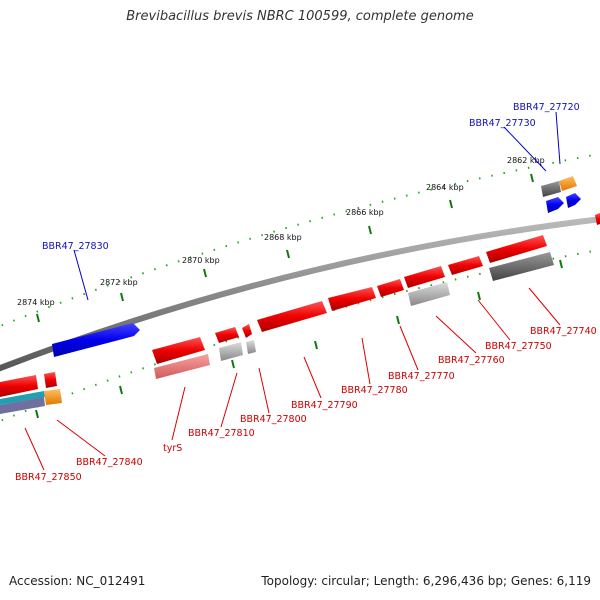 This screenshot has width=600, height=600. Describe the element at coordinates (502, 123) in the screenshot. I see `label-bbr47-27730: BBR47_27730` at that location.